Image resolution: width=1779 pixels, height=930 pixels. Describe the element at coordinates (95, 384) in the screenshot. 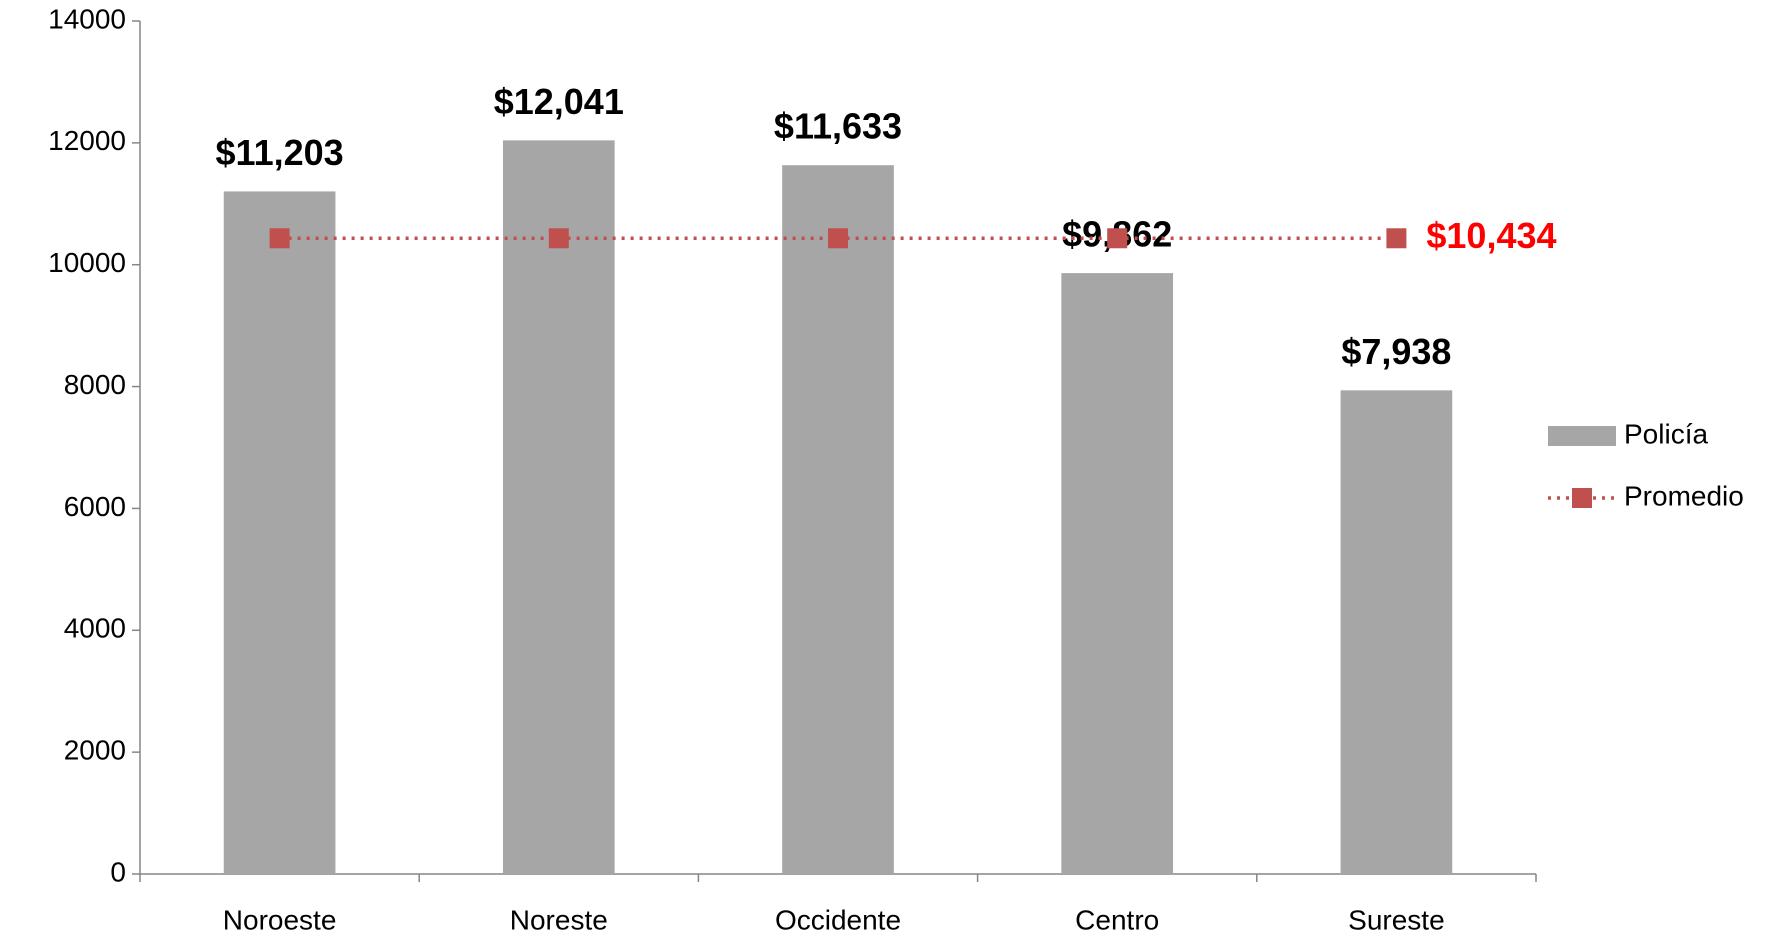

I see `y-tick-label: 8000` at that location.